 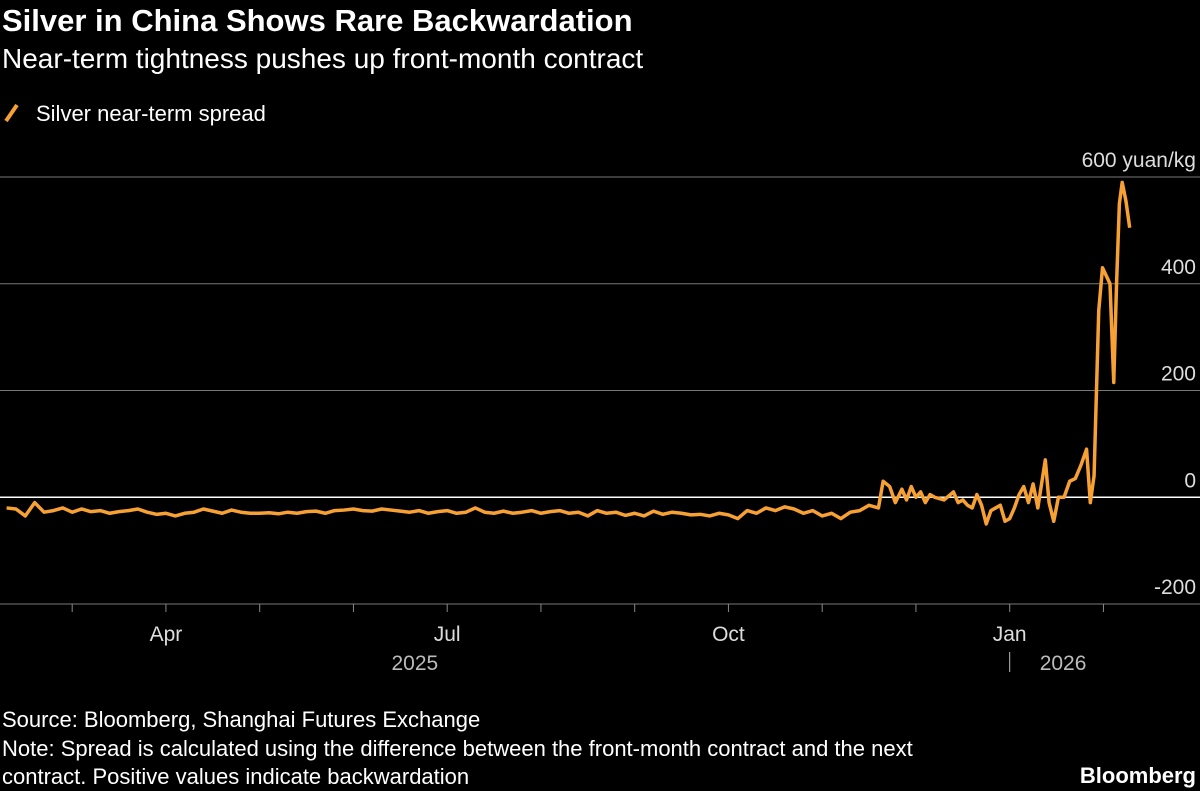 What do you see at coordinates (317, 20) in the screenshot?
I see `chart-title: Silver in China Shows Rare Backwardation` at bounding box center [317, 20].